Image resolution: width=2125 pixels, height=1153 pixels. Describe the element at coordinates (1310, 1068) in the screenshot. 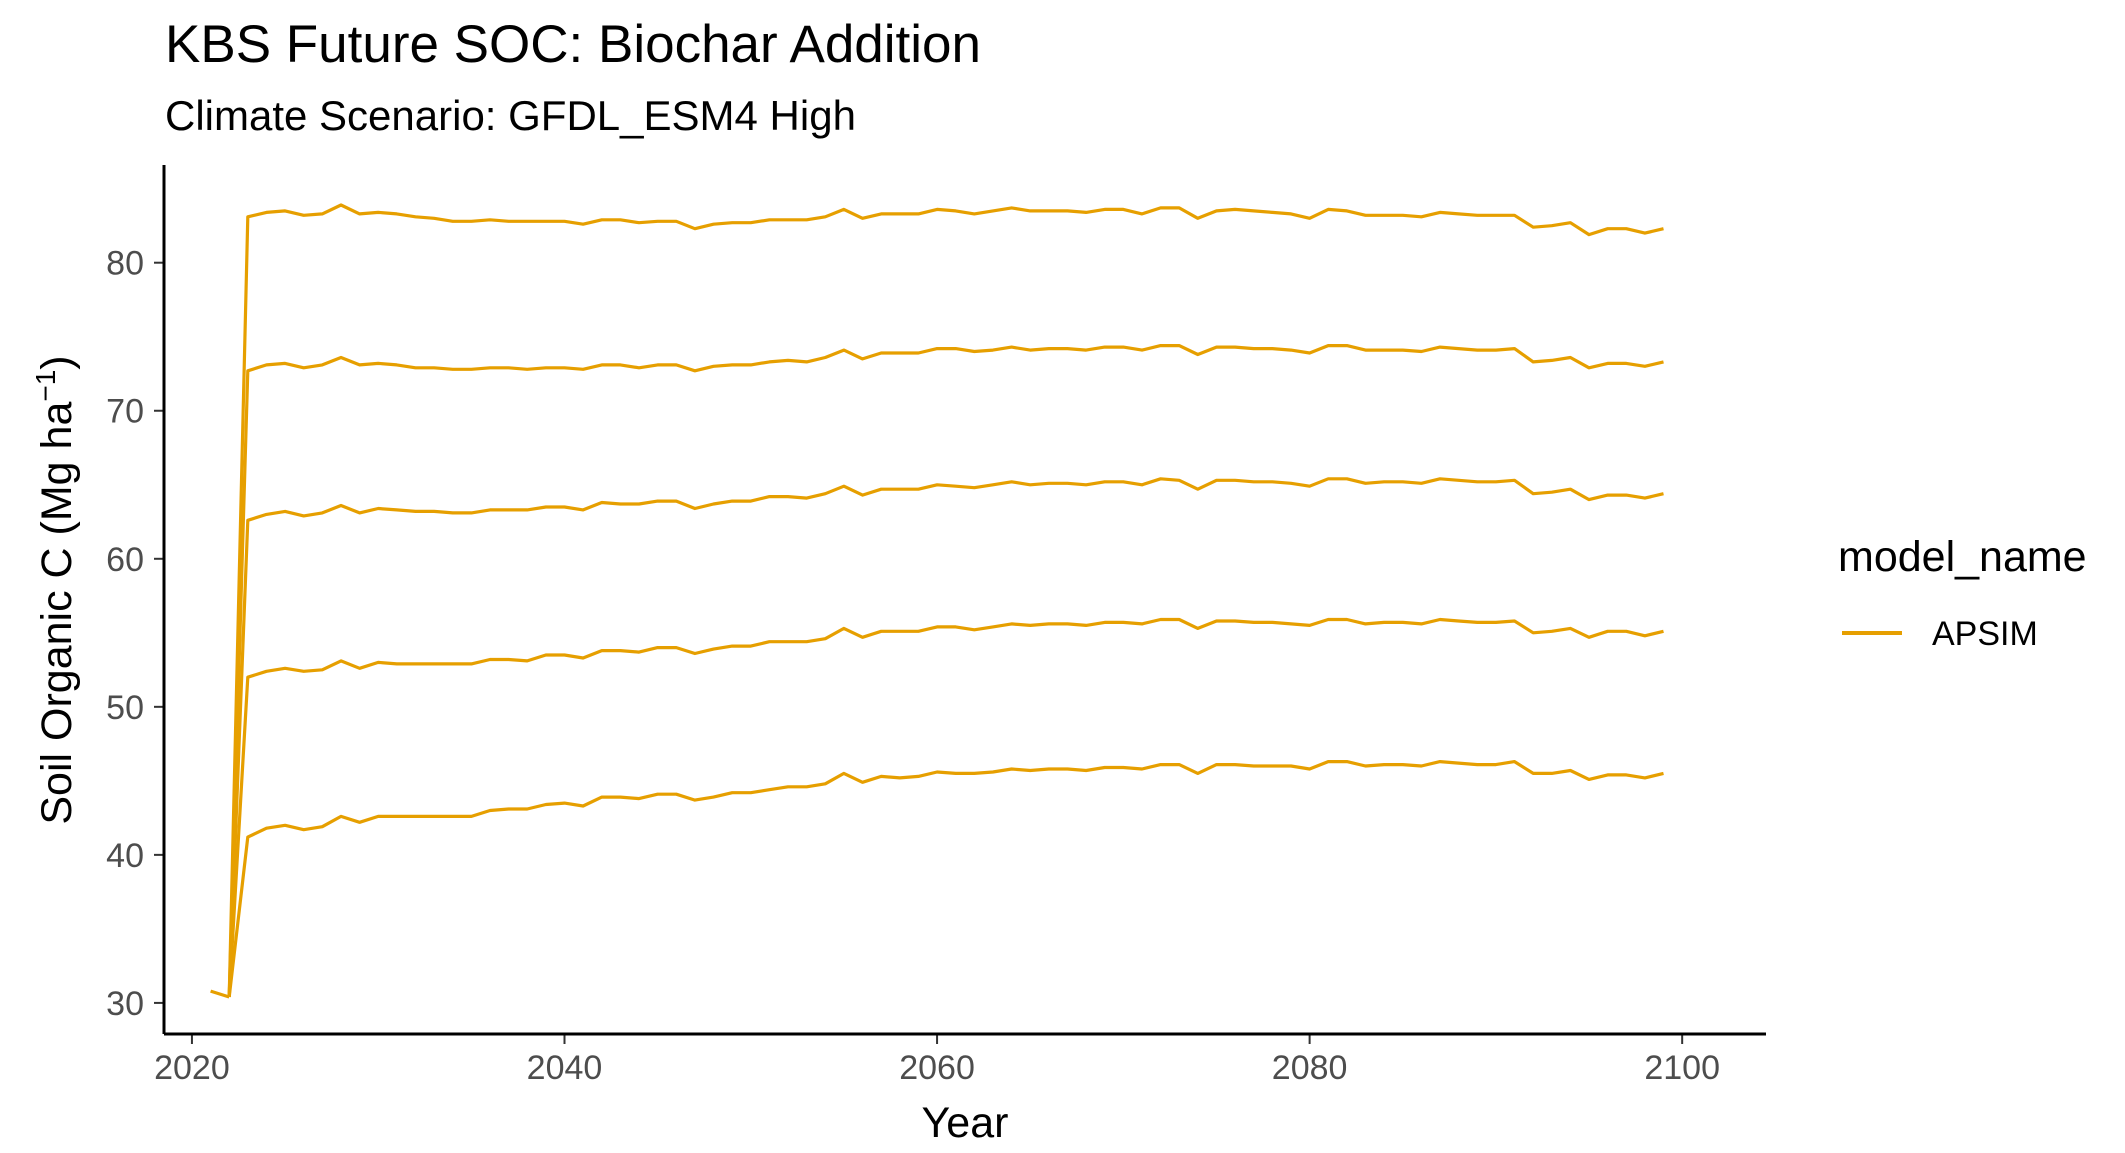

I see `x-tick-label-2080: 2080` at that location.